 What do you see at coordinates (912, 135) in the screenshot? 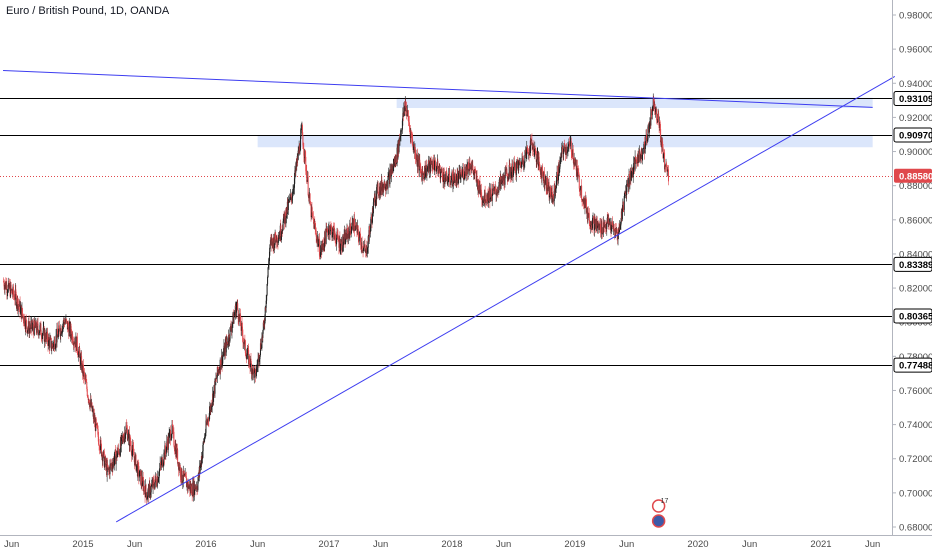
I see `level-price-label-box` at bounding box center [912, 135].